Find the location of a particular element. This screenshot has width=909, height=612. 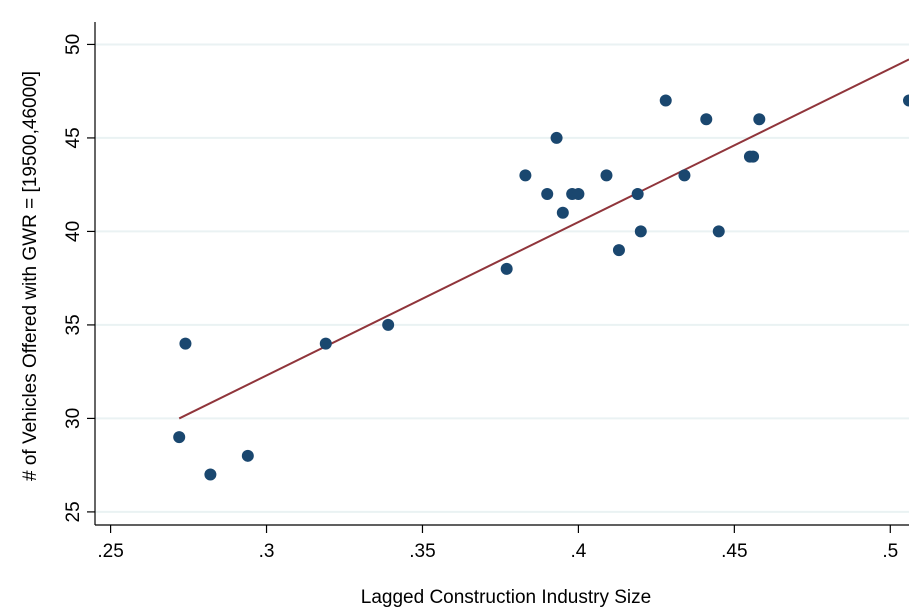

y-axis-ticks: 25 30 35 40 45 50 is located at coordinates (79, 278).